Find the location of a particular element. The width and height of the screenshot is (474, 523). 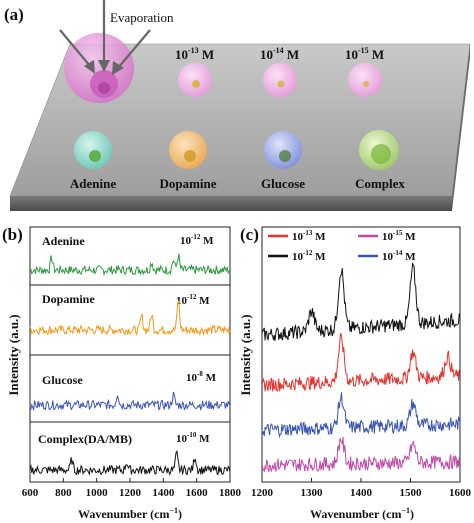

panel-c-label: (c) is located at coordinates (249, 234).